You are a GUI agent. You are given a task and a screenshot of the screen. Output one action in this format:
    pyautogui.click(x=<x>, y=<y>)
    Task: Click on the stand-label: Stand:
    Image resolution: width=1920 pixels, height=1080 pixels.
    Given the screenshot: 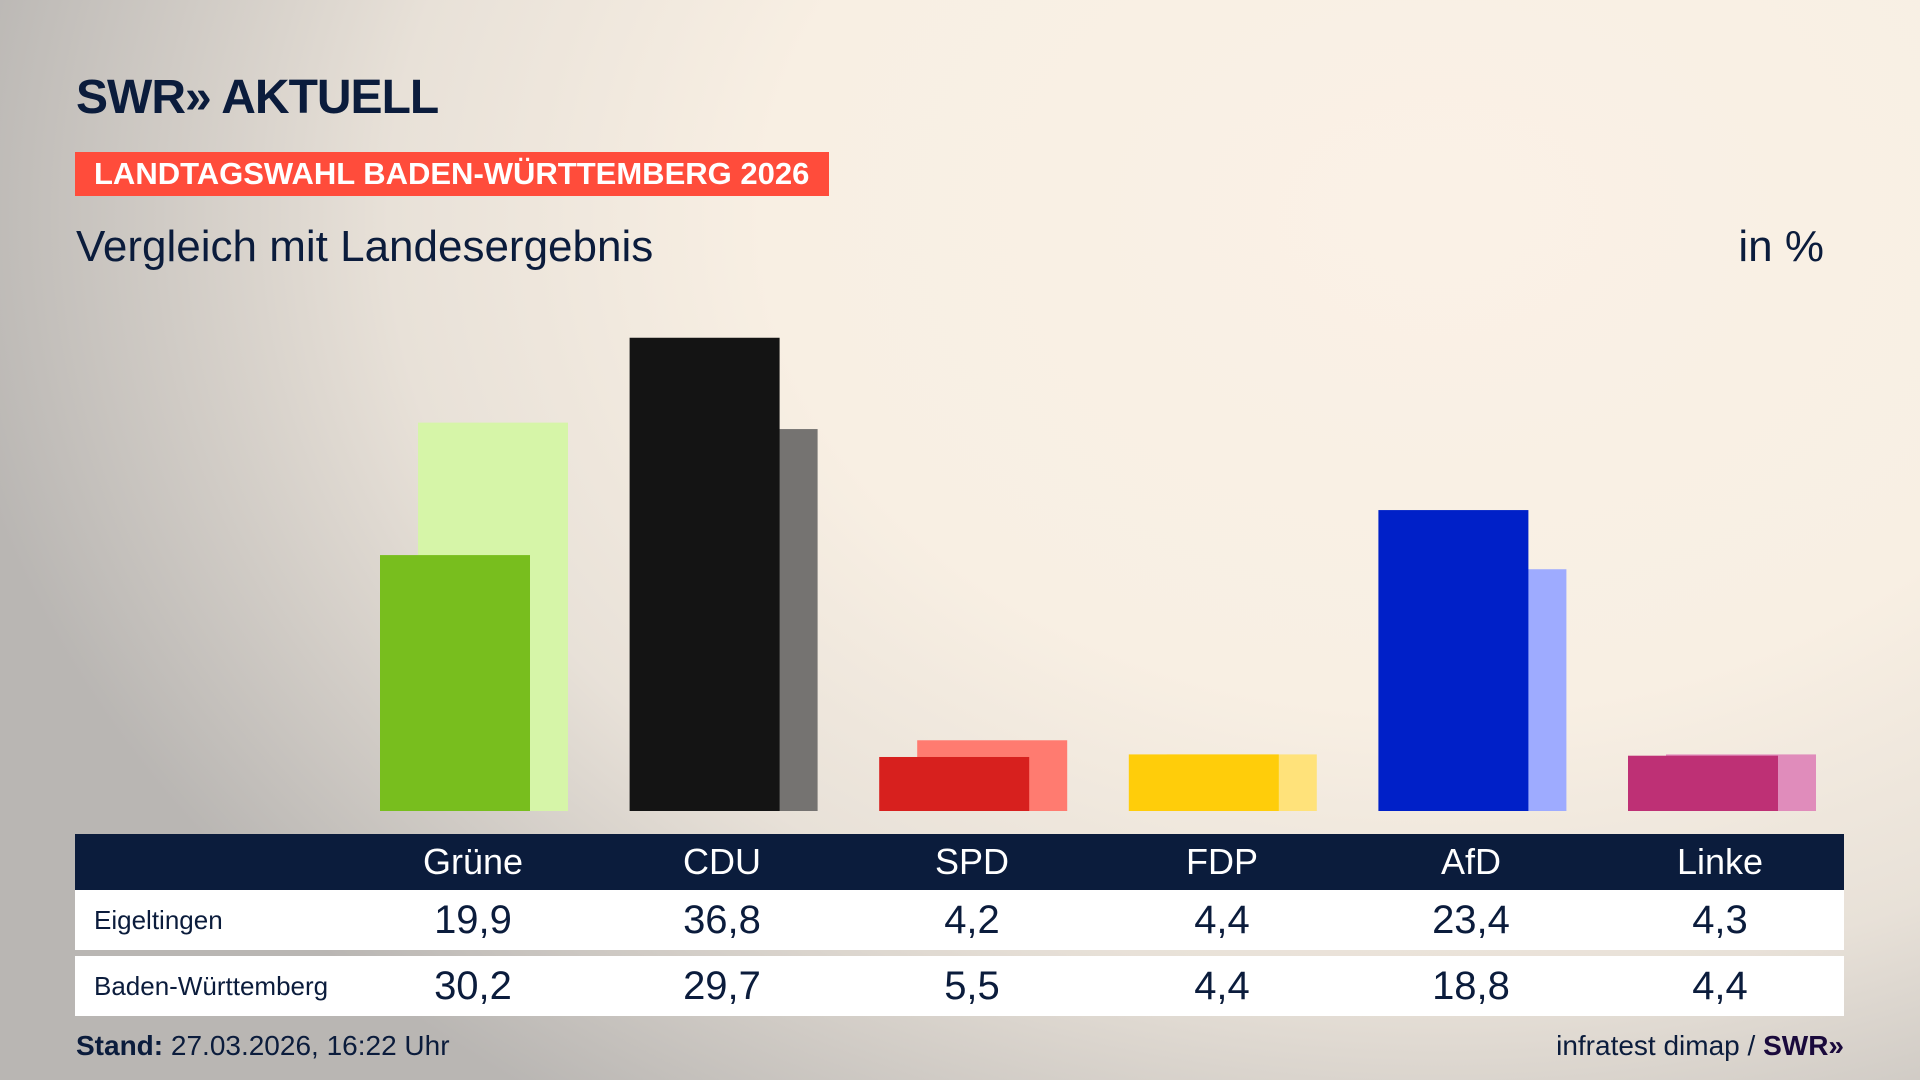 What is the action you would take?
    pyautogui.click(x=120, y=1045)
    